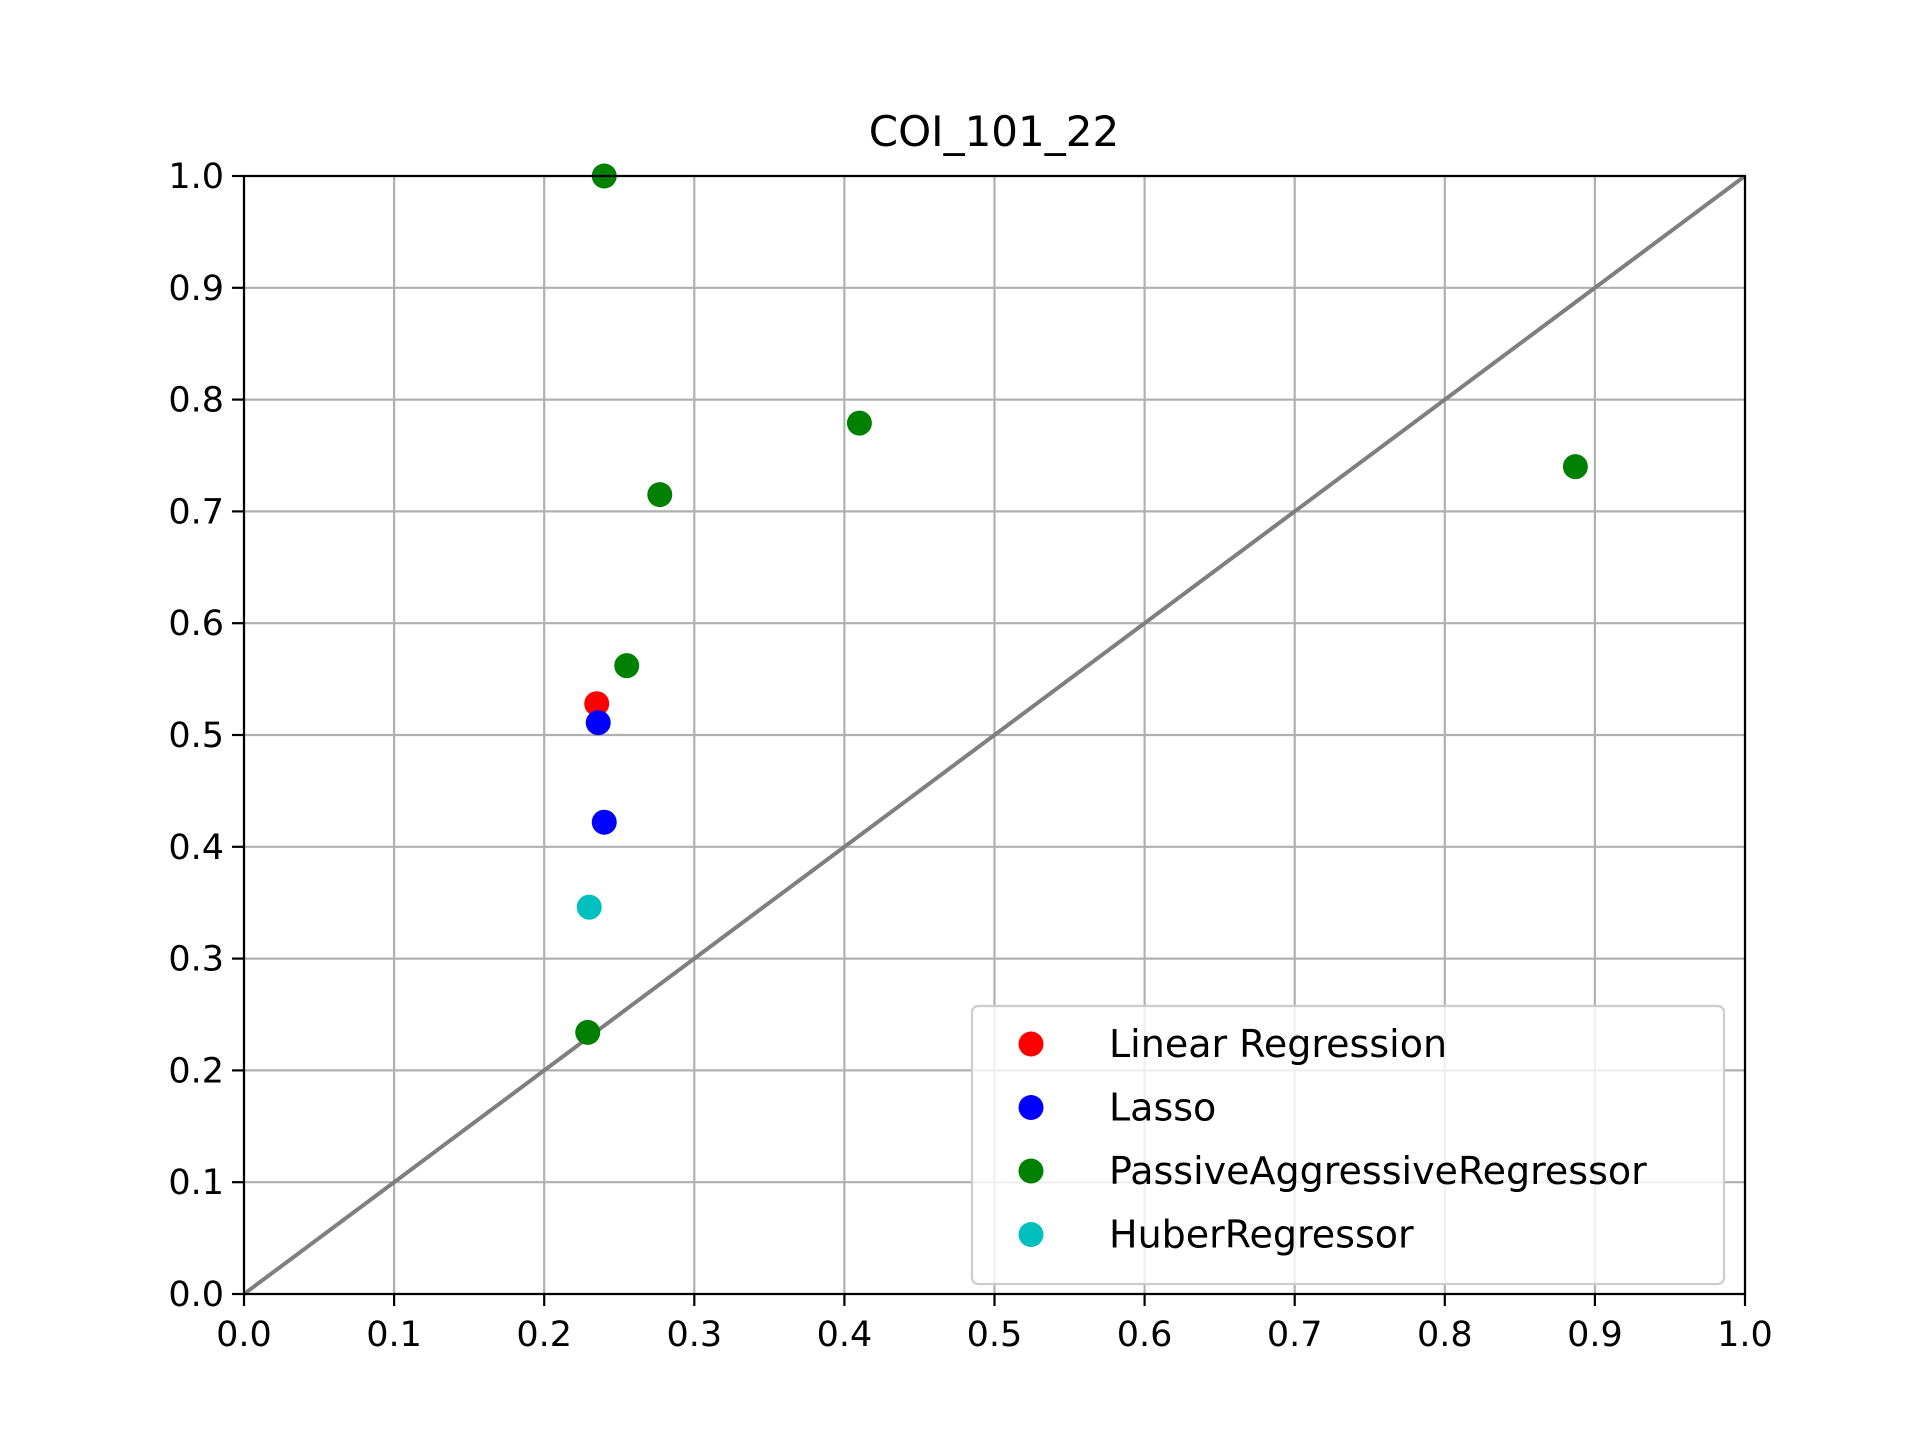  I want to click on x-tick-label: 0.9, so click(1595, 1335).